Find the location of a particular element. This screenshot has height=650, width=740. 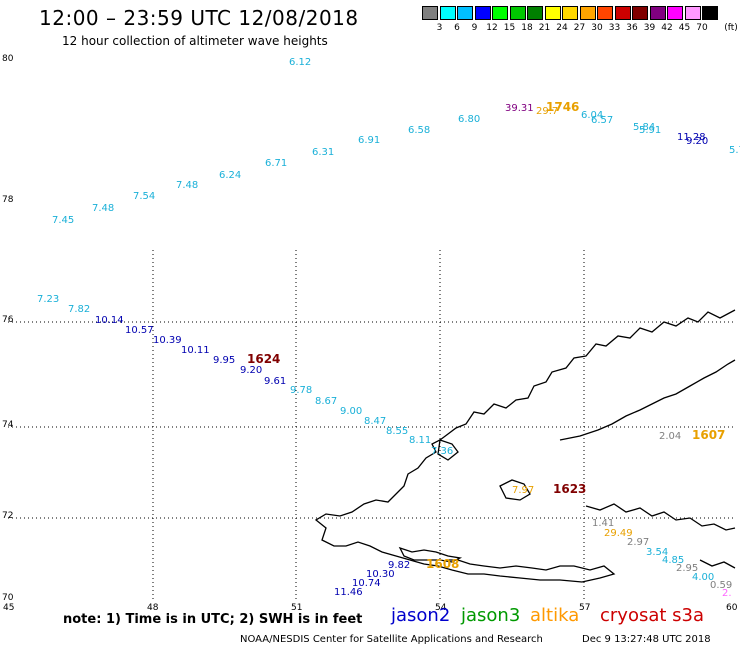

scale-label: 21 is located at coordinates (544, 28).